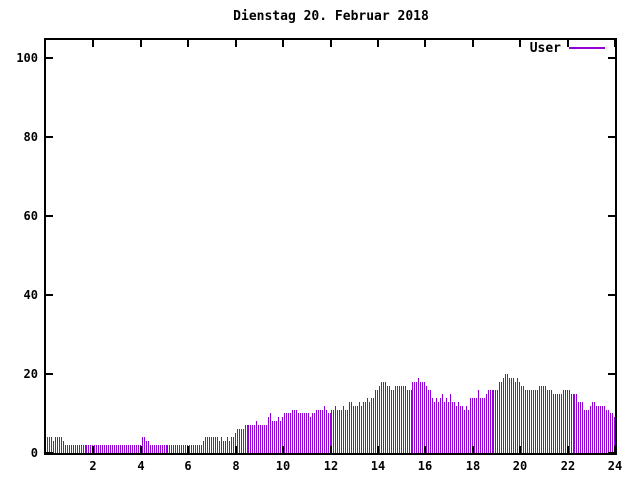  Describe the element at coordinates (188, 466) in the screenshot. I see `x-axis-label: 6` at that location.